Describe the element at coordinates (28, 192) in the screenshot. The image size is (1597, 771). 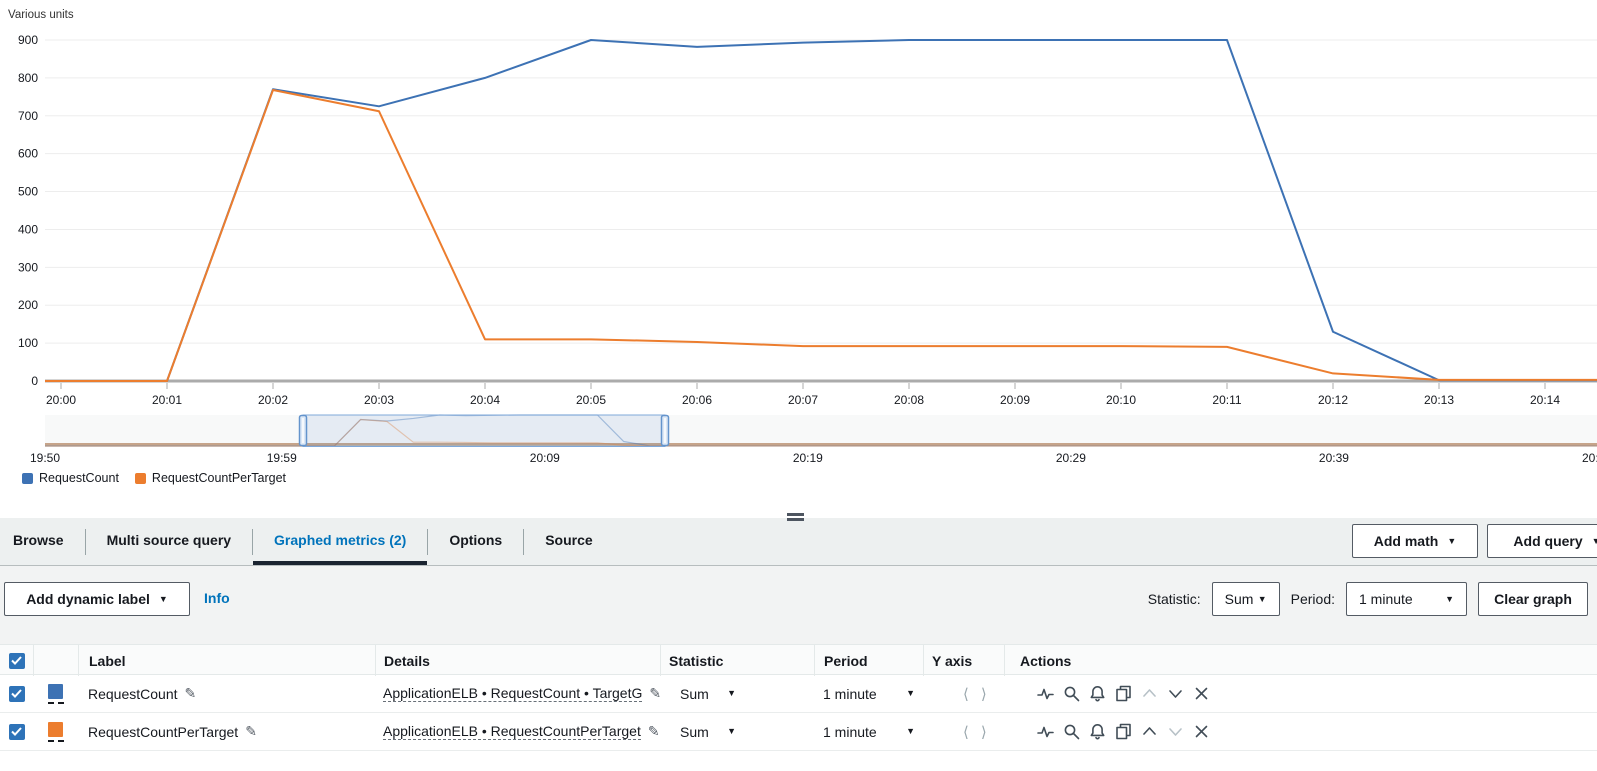
I see `y-axis-tick-label: 500` at that location.